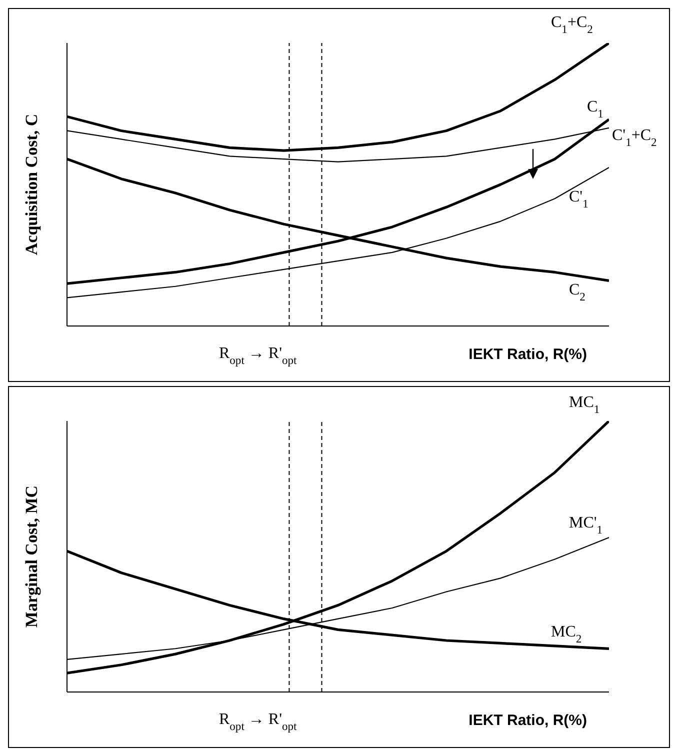 Image resolution: width=678 pixels, height=750 pixels. What do you see at coordinates (584, 405) in the screenshot?
I see `series-label: MC$_{1}$` at bounding box center [584, 405].